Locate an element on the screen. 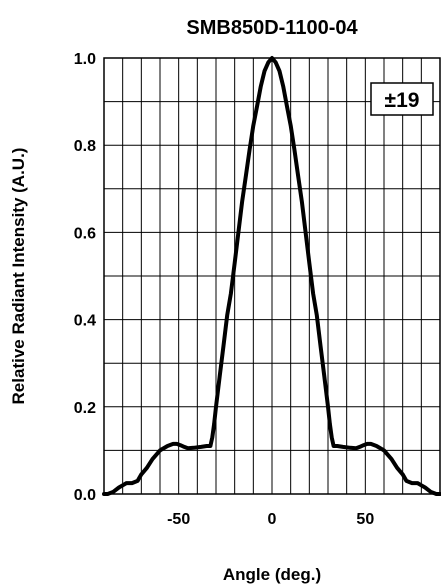 The width and height of the screenshot is (441, 586). x-tick-label: 0 is located at coordinates (272, 519).